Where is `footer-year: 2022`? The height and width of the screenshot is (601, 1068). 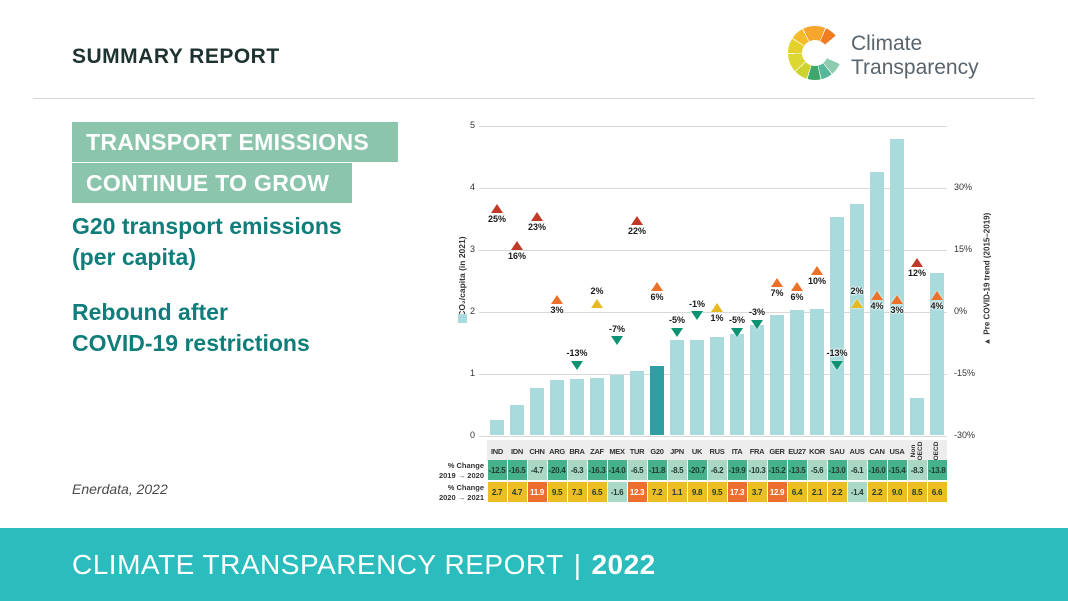 footer-year: 2022 is located at coordinates (623, 564).